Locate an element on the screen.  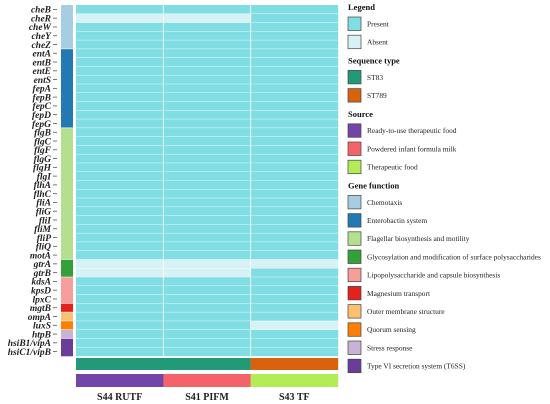
function-cell-luxs is located at coordinates (67, 325).